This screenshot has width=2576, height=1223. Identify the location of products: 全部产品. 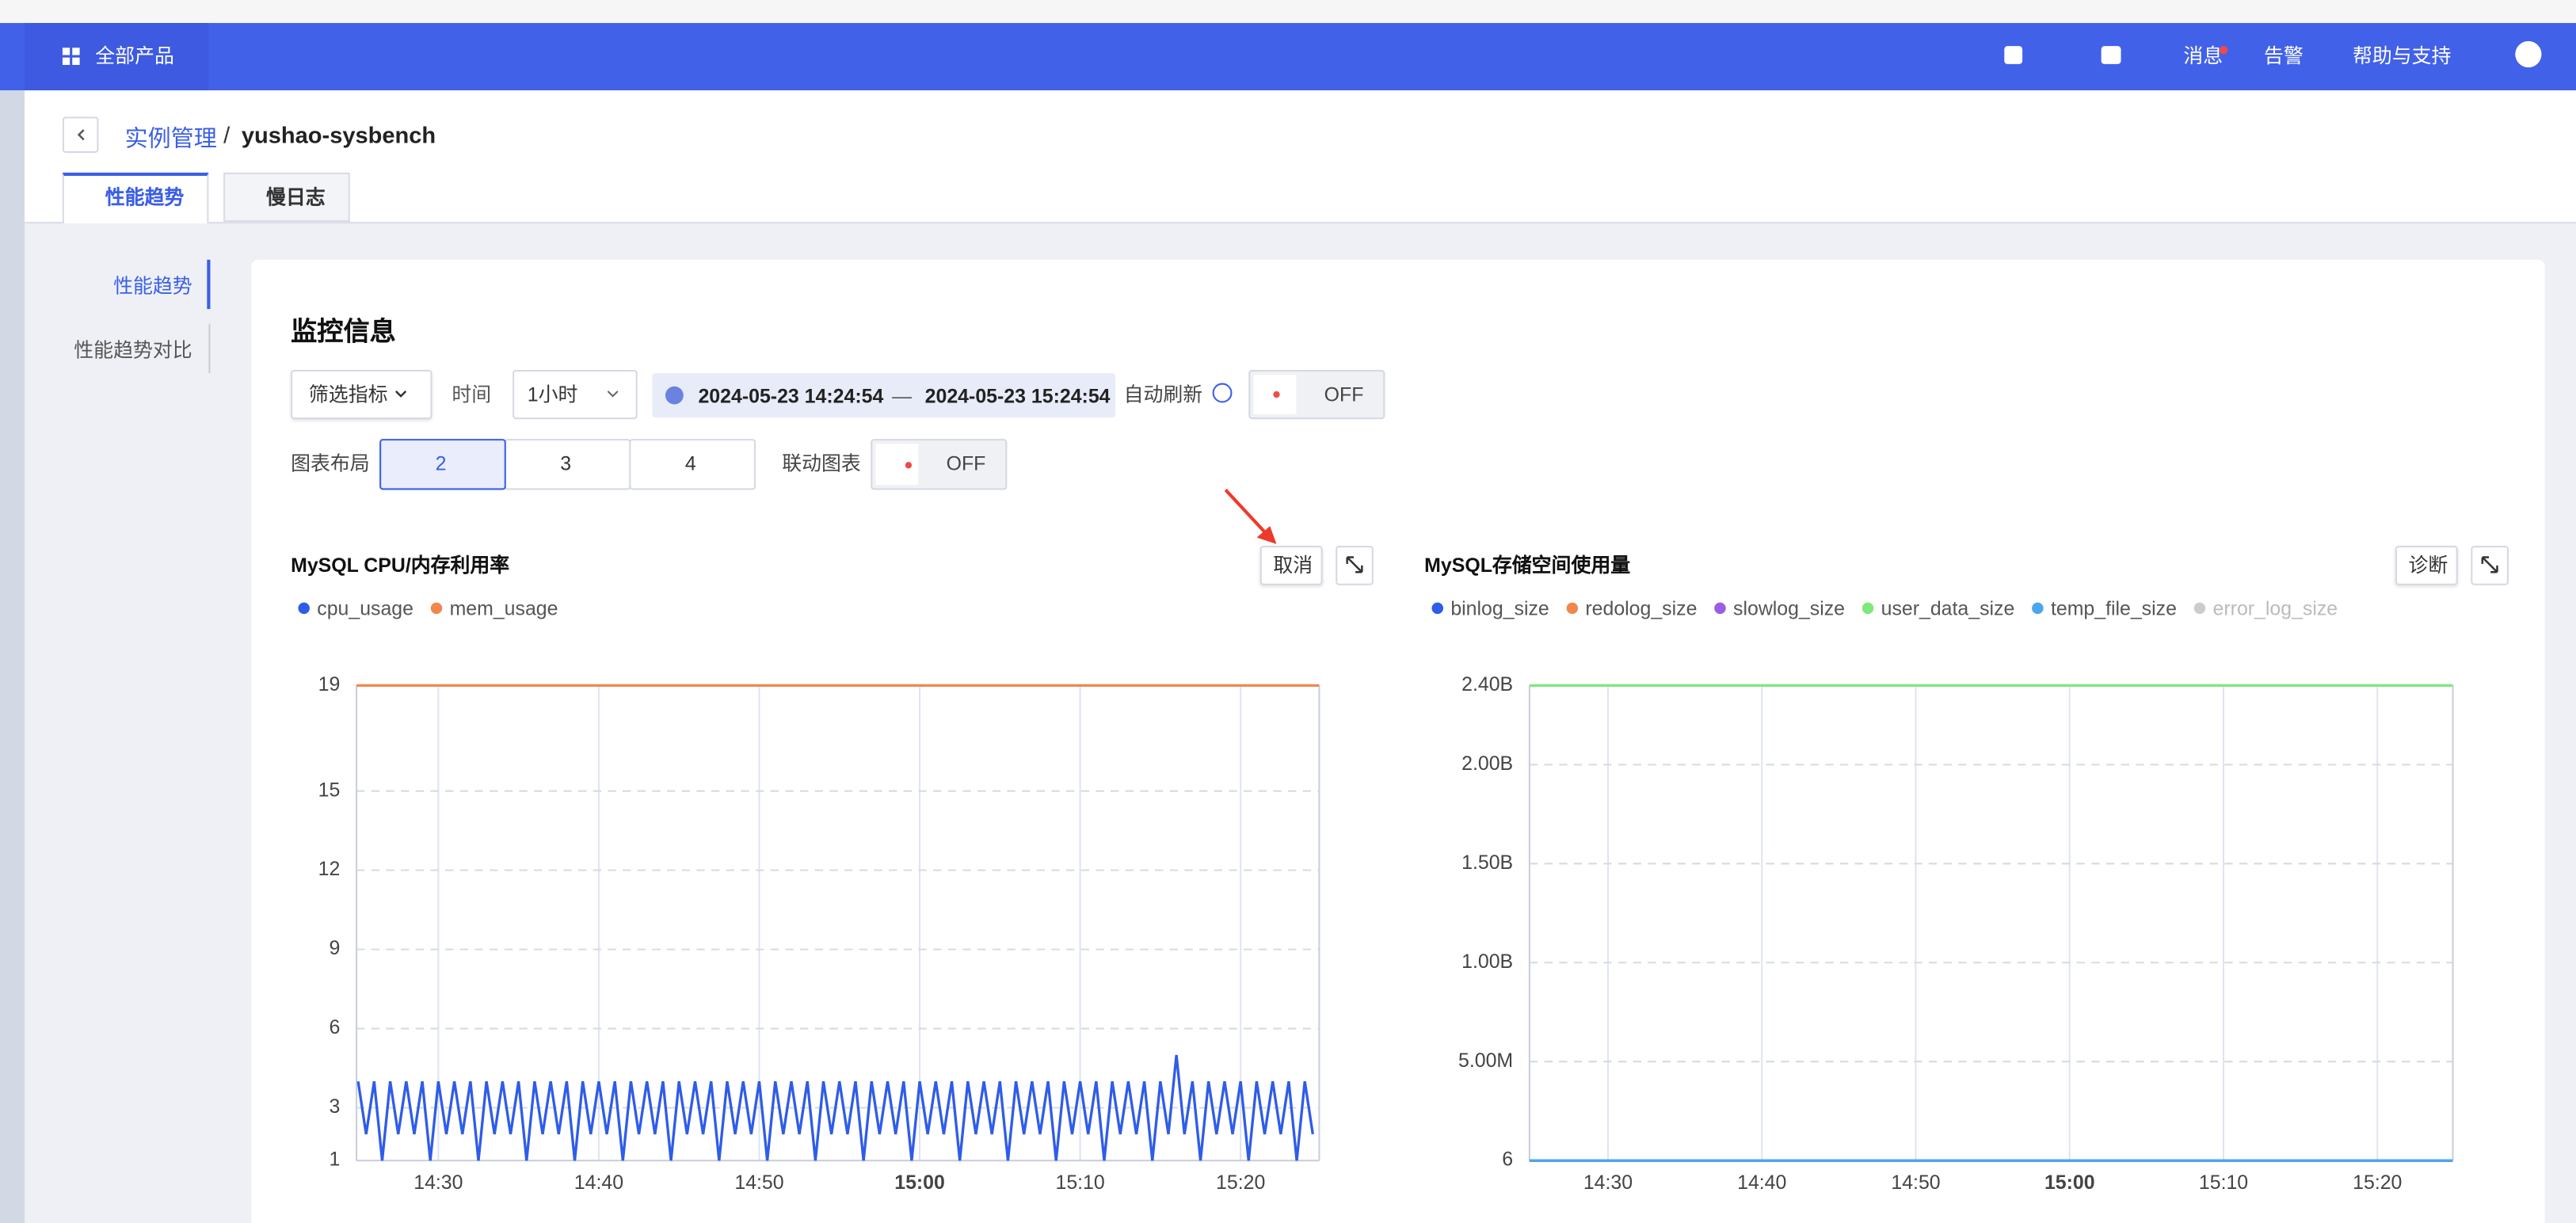
(135, 56).